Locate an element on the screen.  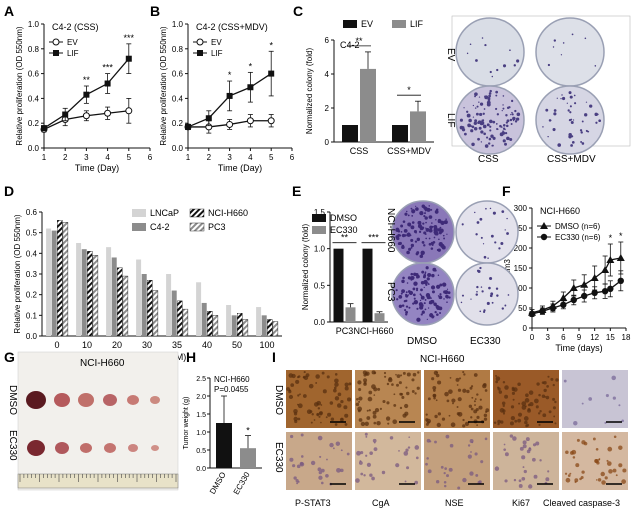
y-tick-label: 0.0 is located at coordinates (320, 322).